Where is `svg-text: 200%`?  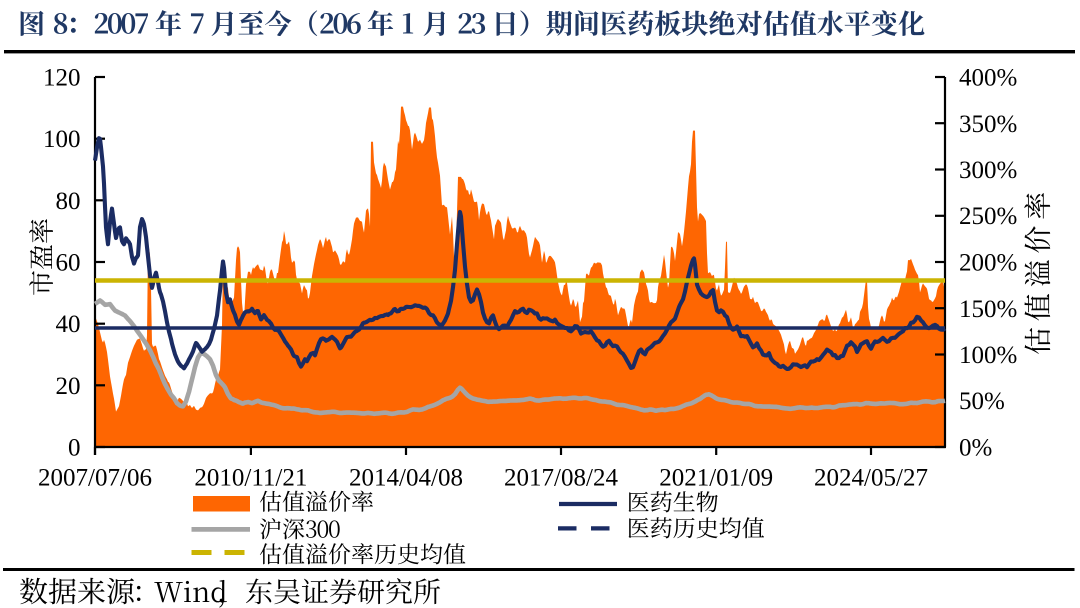 svg-text: 200% is located at coordinates (988, 263).